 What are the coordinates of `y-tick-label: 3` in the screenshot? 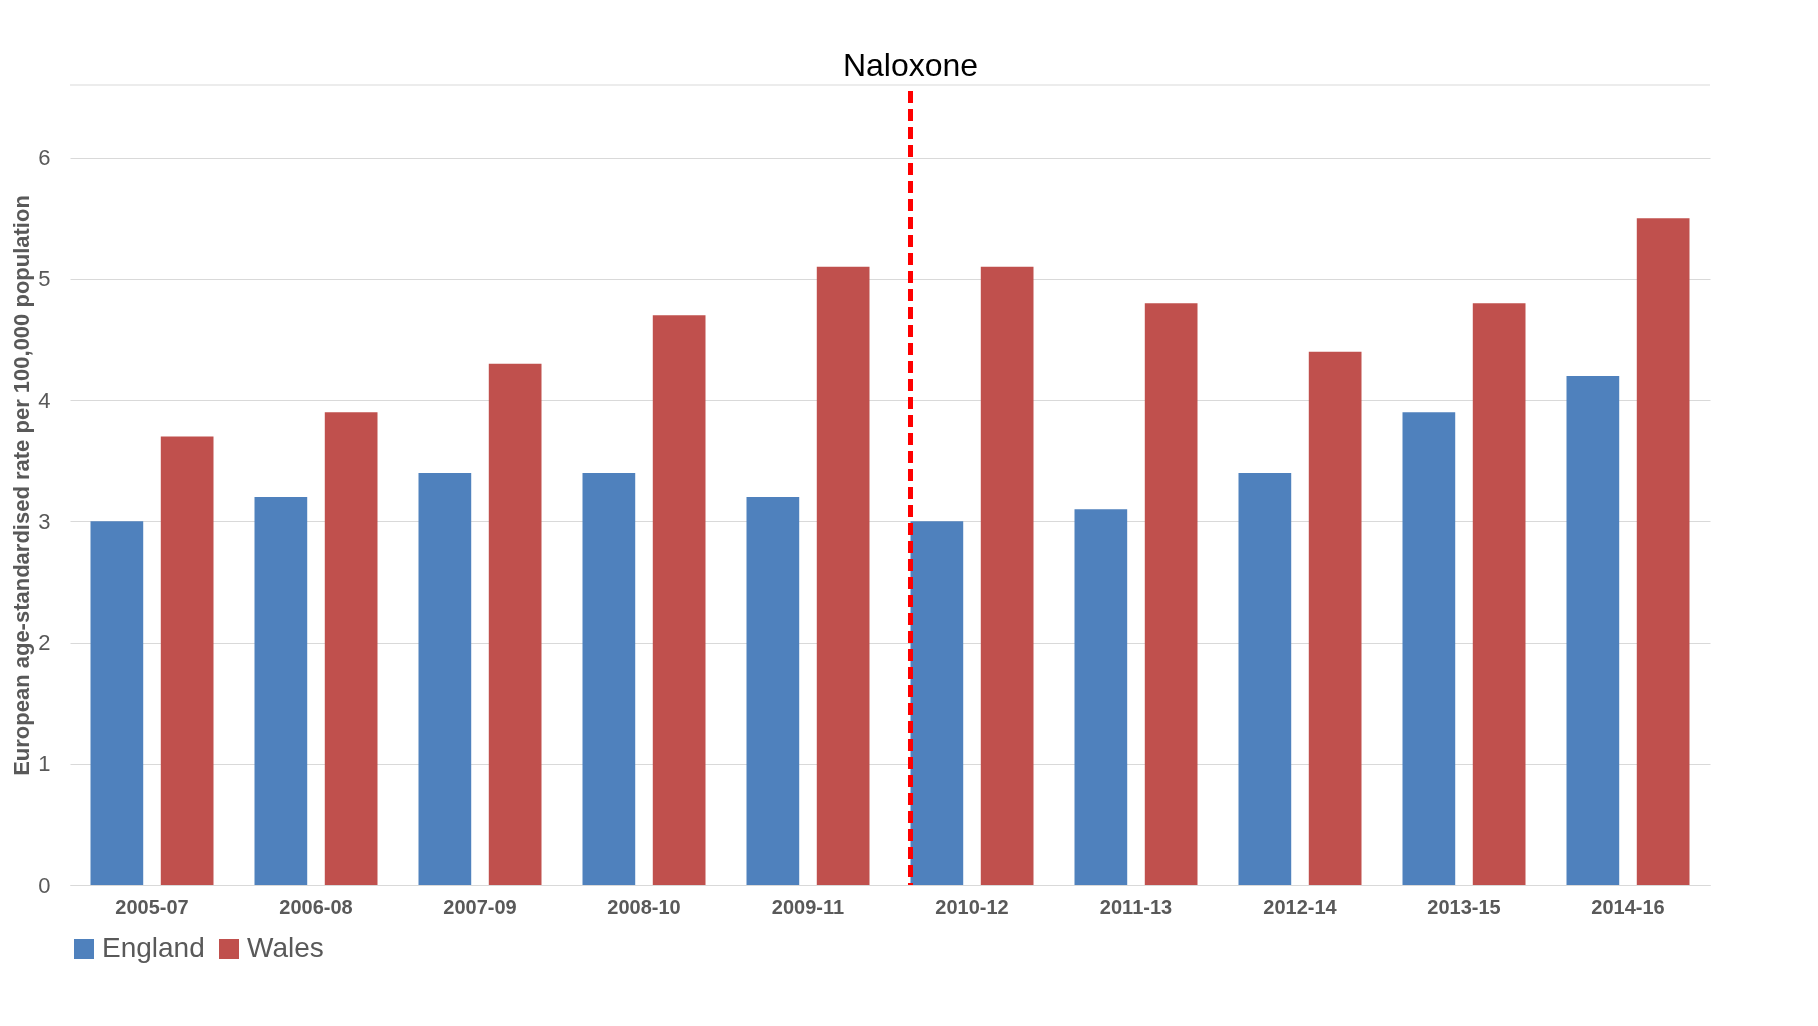 It's located at (44, 521).